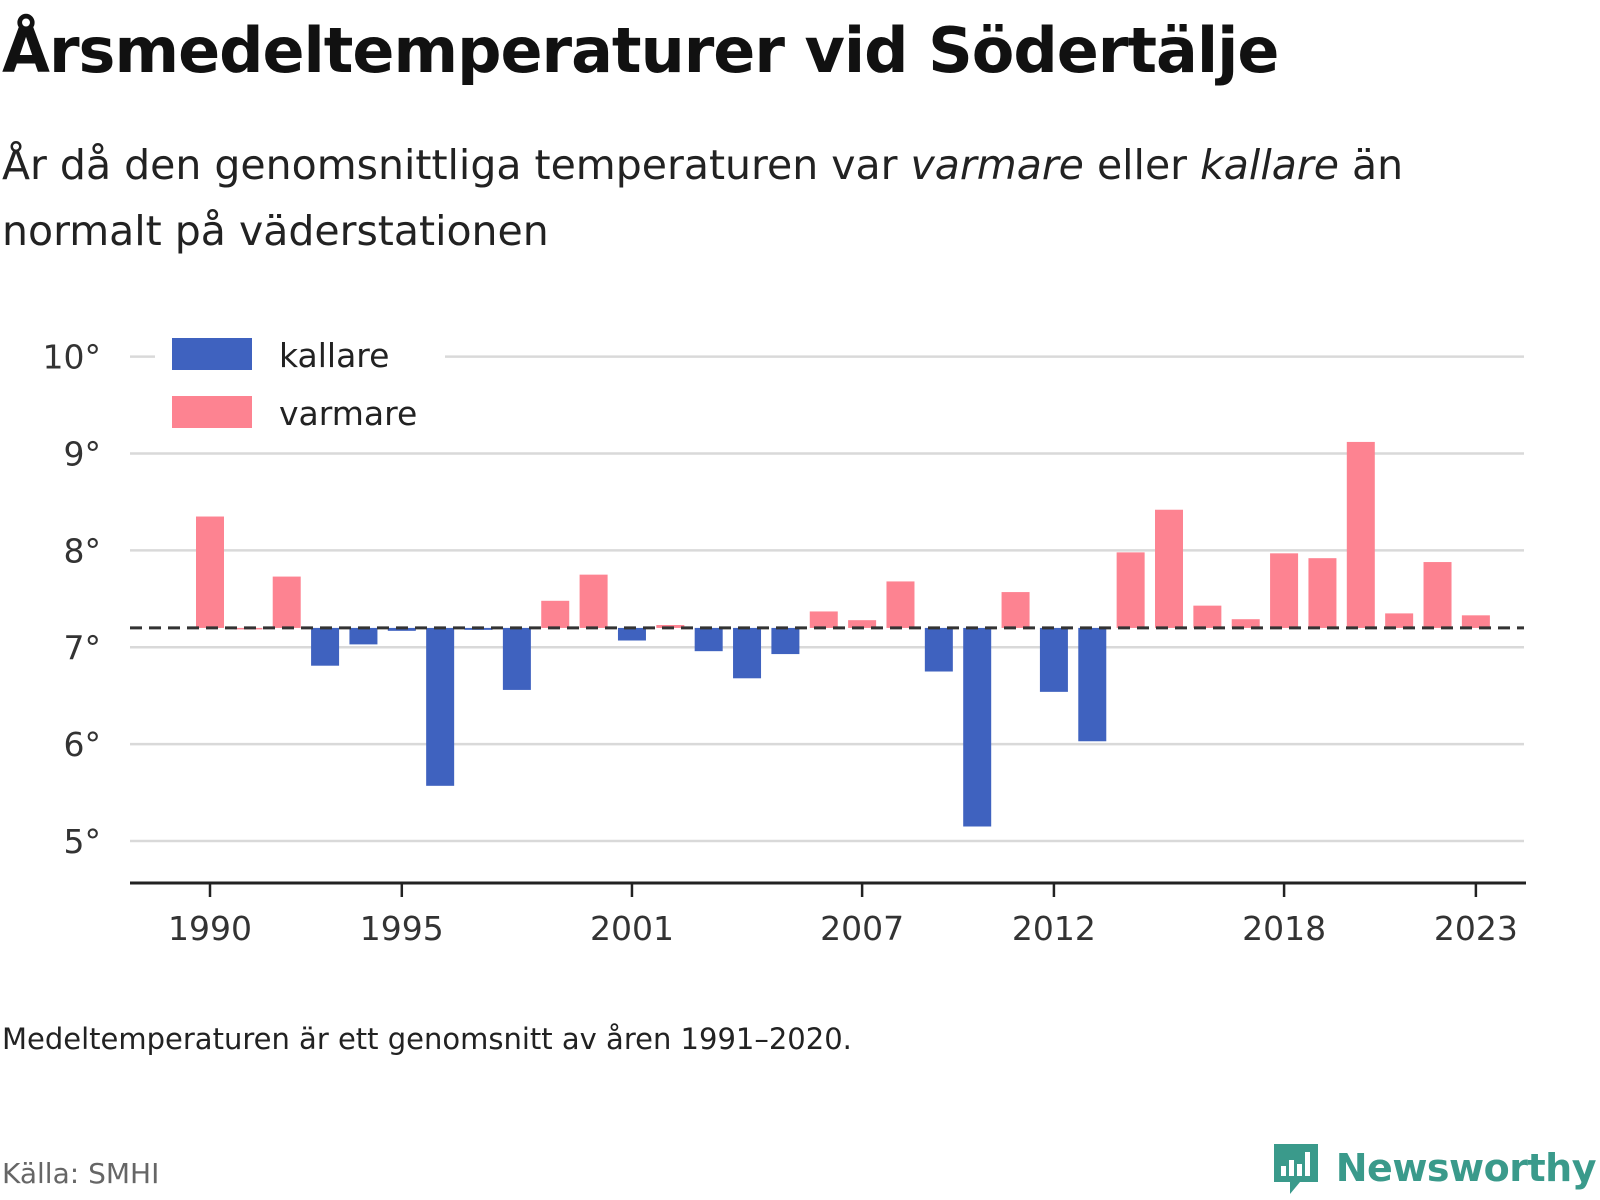 The image size is (1600, 1200). I want to click on x-tick-label: 2012, so click(1054, 928).